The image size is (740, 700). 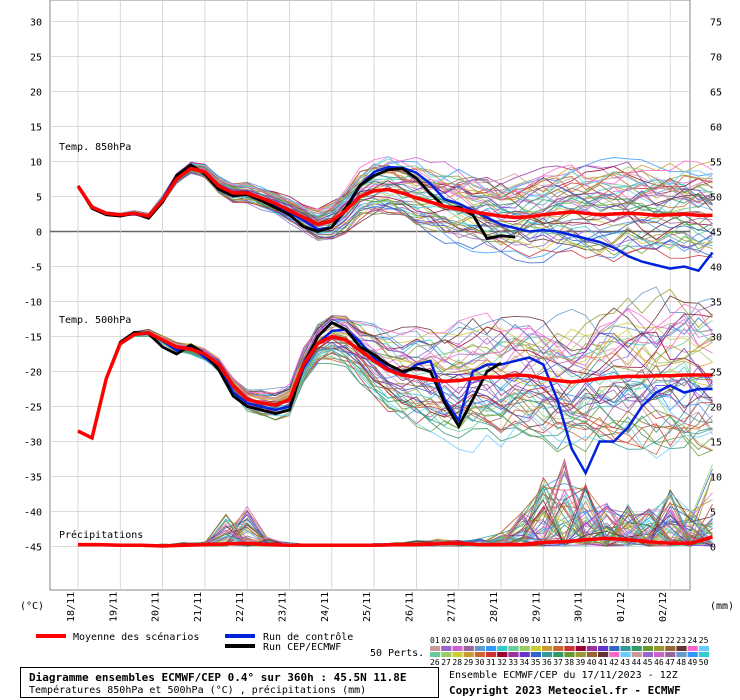 What do you see at coordinates (722, 606) in the screenshot?
I see `right-axis-unit: (mm)` at bounding box center [722, 606].